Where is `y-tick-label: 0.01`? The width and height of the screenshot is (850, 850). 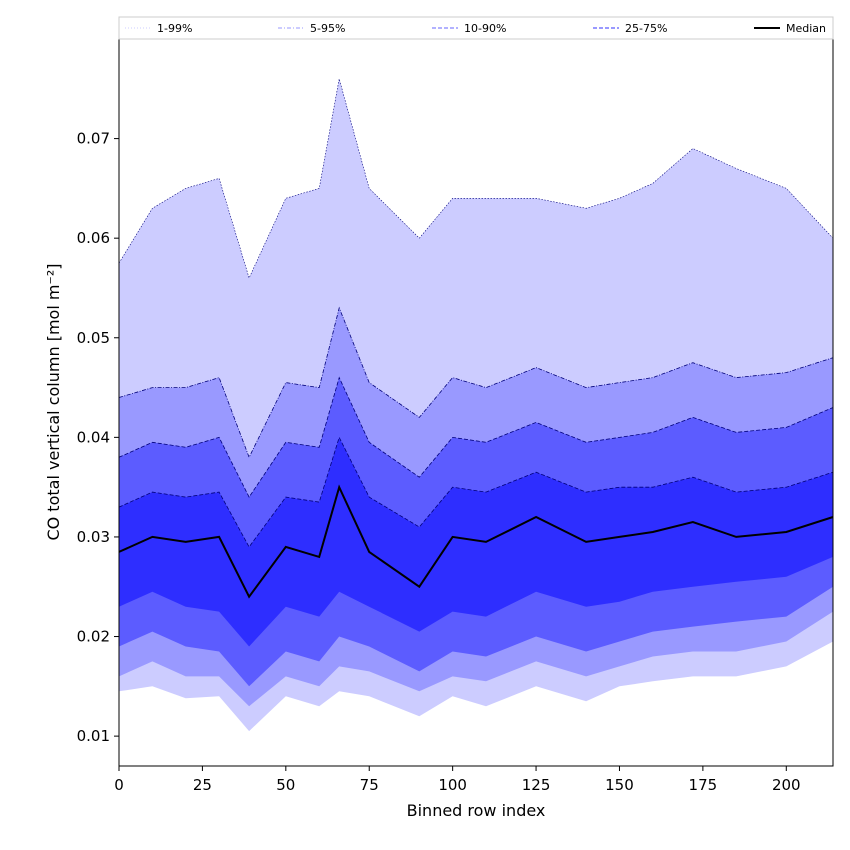 y-tick-label: 0.01 is located at coordinates (93, 736).